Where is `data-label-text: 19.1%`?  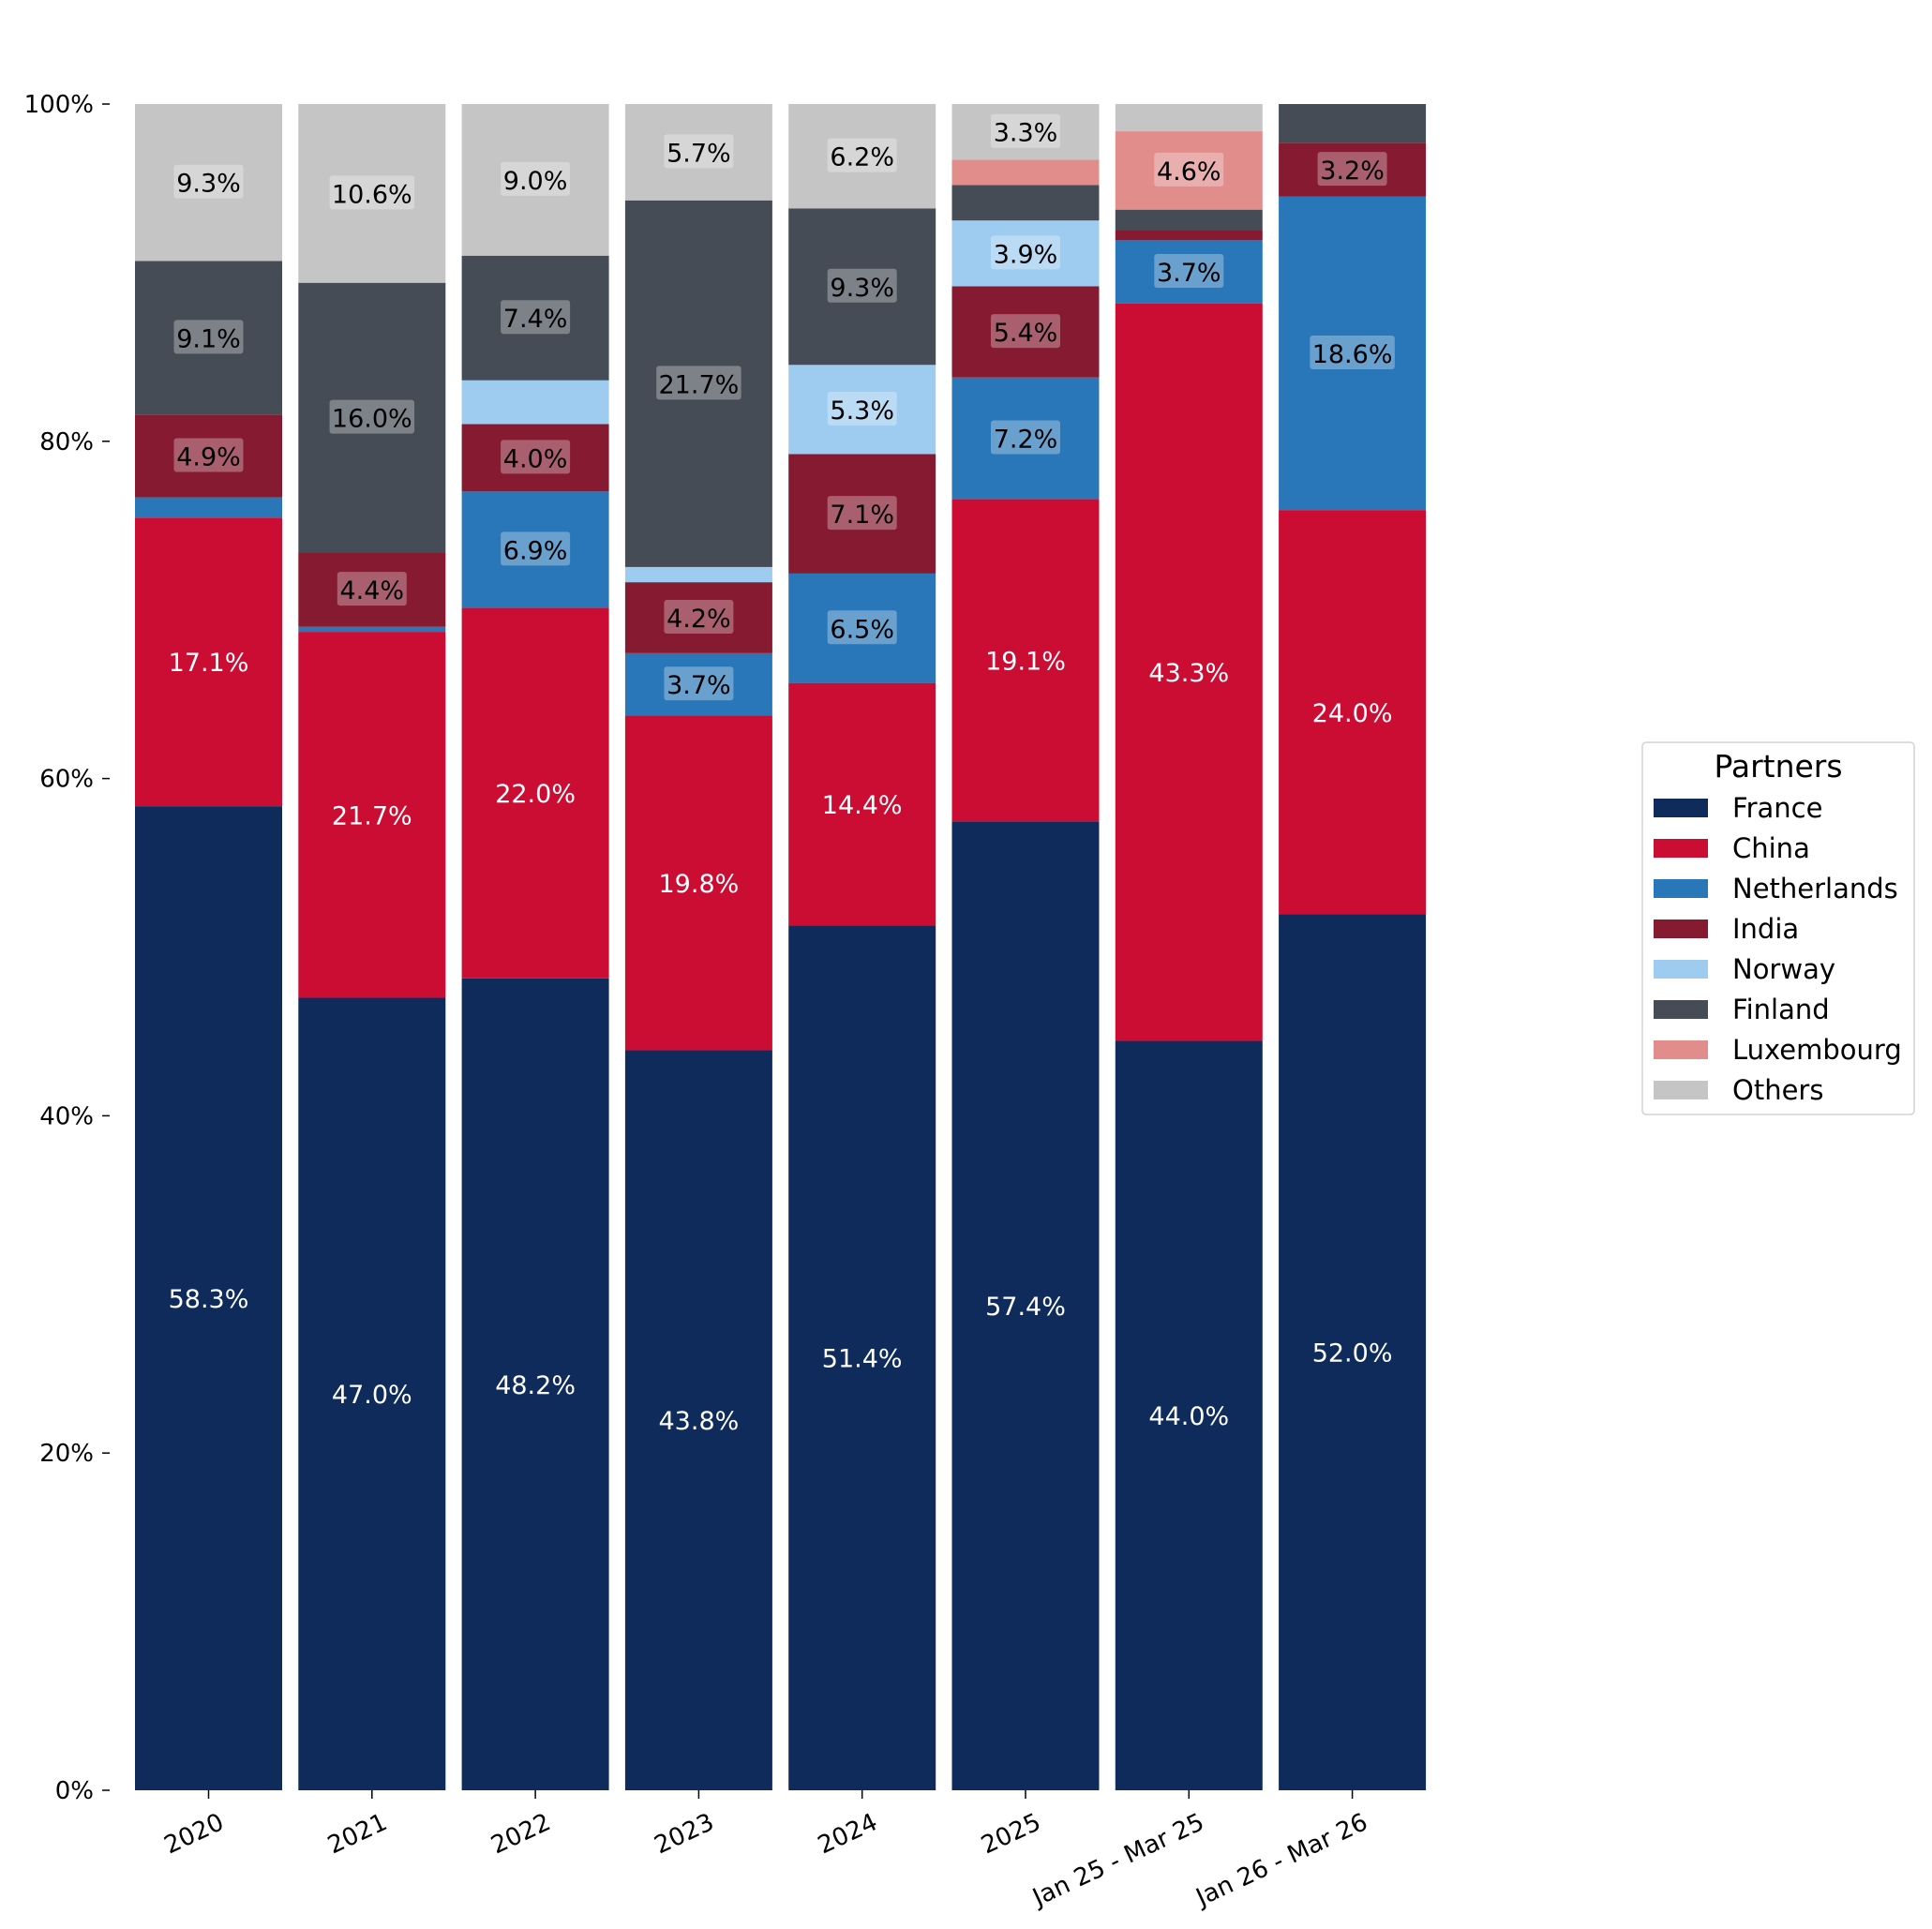
data-label-text: 19.1% is located at coordinates (1025, 661).